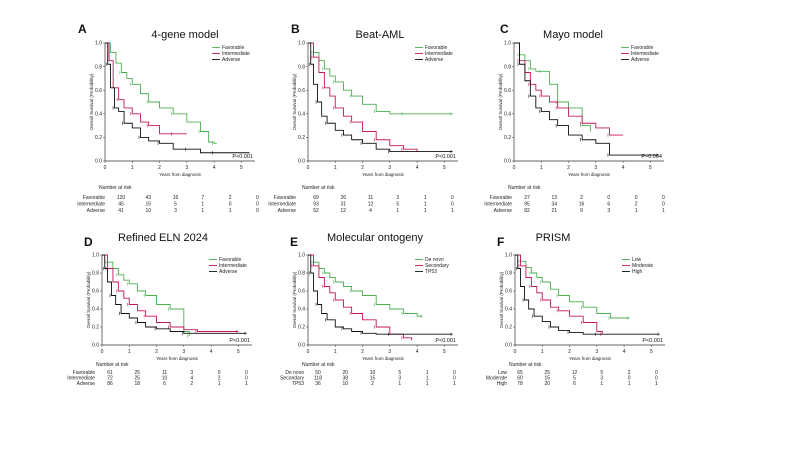  What do you see at coordinates (110, 373) in the screenshot?
I see `risk-count: 61` at bounding box center [110, 373].